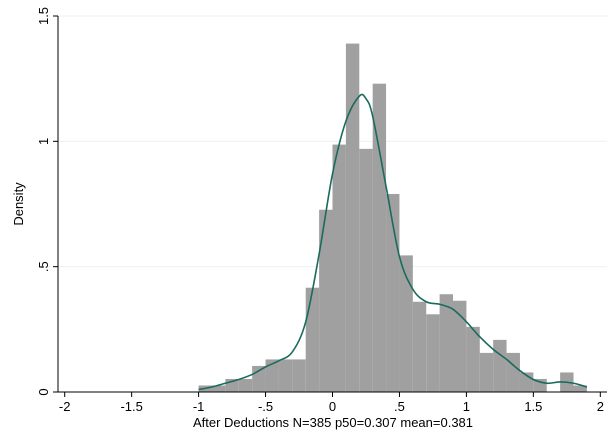 Image resolution: width=609 pixels, height=435 pixels. What do you see at coordinates (265, 406) in the screenshot?
I see `x-tick-label: -.5` at bounding box center [265, 406].